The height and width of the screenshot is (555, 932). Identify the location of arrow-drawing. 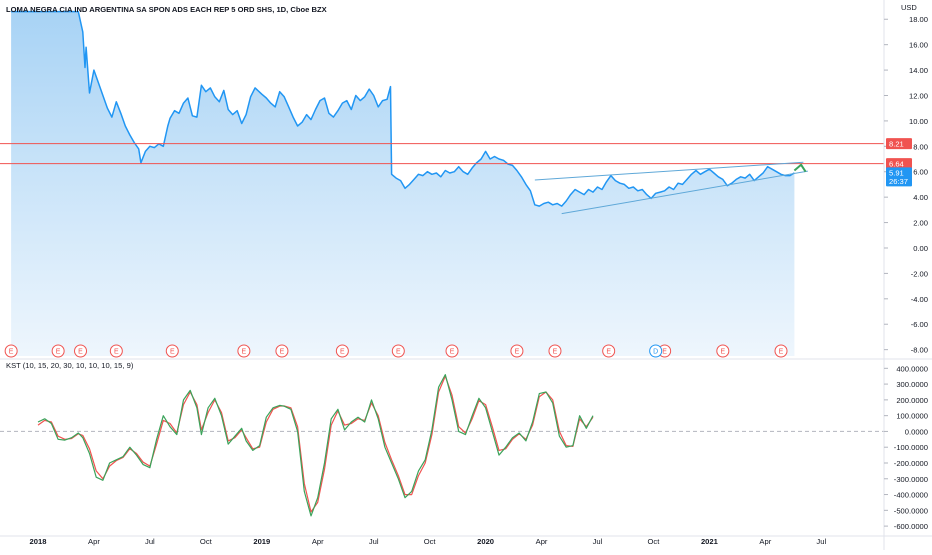
(800, 168).